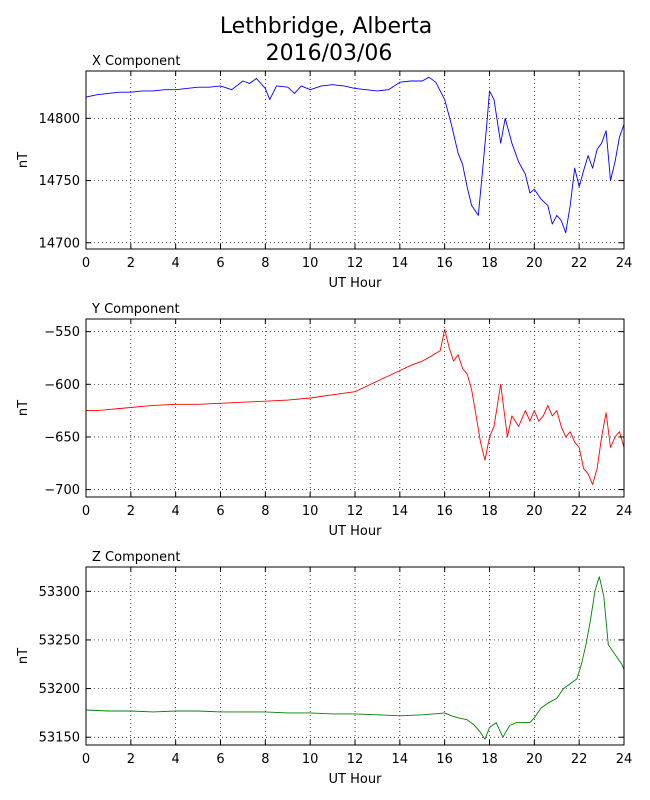  I want to click on y-tick-label: −650, so click(62, 437).